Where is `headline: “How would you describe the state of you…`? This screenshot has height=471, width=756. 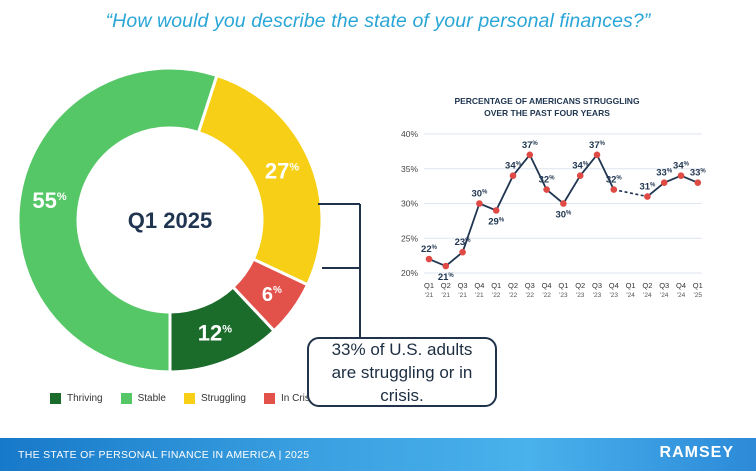
headline: “How would you describe the state of you… is located at coordinates (378, 21).